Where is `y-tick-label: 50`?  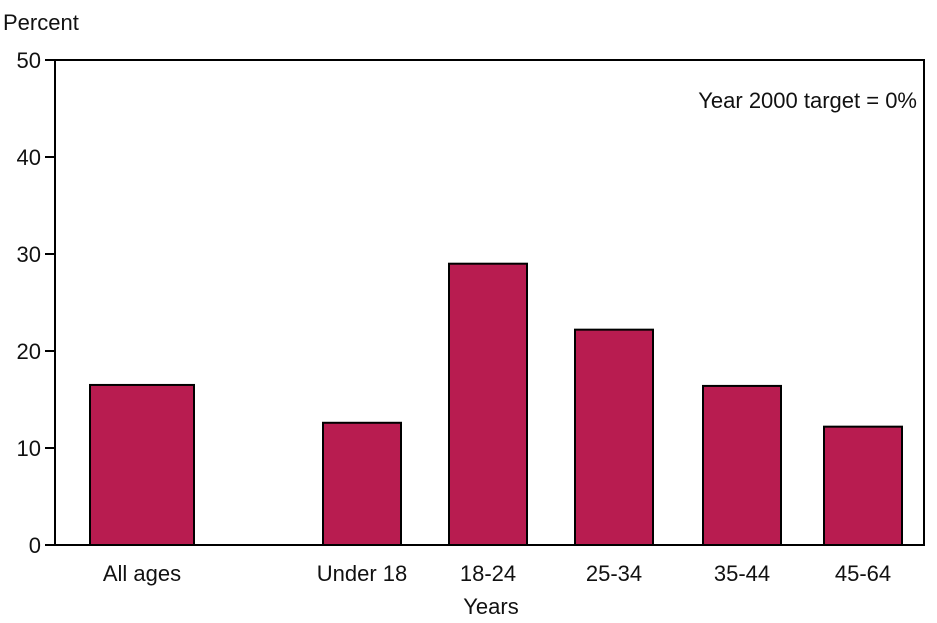
y-tick-label: 50 is located at coordinates (29, 60).